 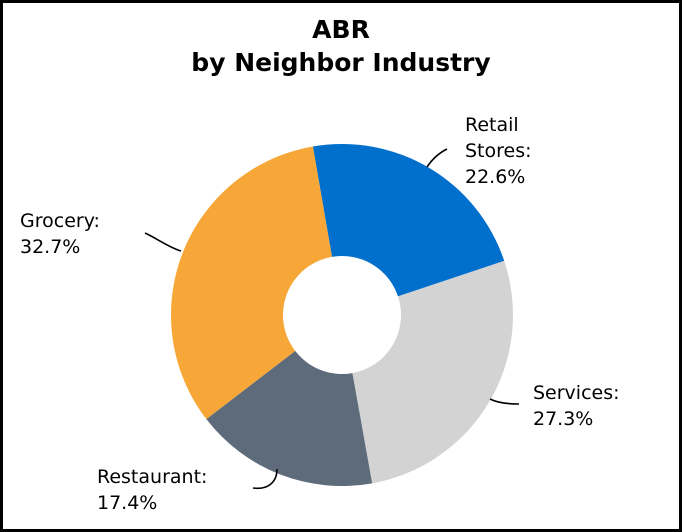 What do you see at coordinates (90, 234) in the screenshot?
I see `slice-label: Grocery: 32.7%` at bounding box center [90, 234].